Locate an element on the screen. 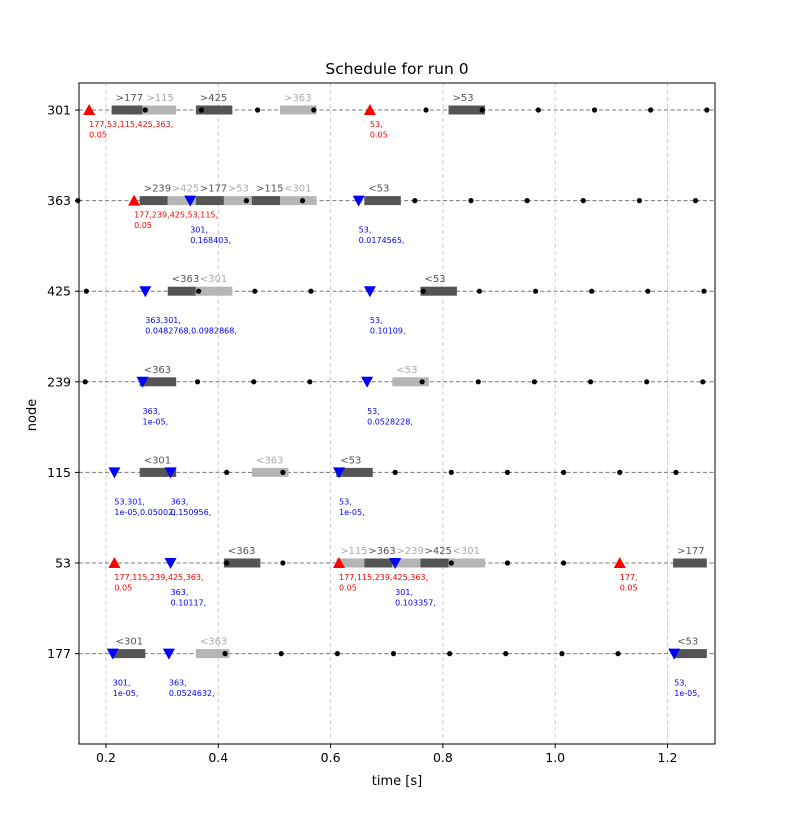  interval-label: >425 is located at coordinates (437, 551).